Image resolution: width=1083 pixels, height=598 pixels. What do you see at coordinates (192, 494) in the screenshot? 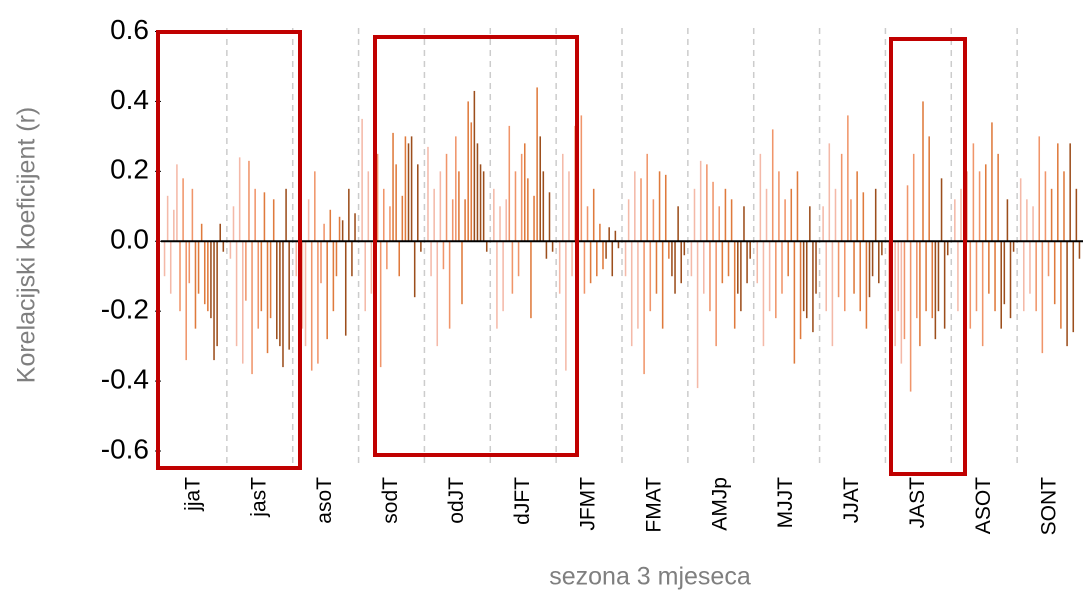
I see `x-tick-label: jjaT` at bounding box center [192, 494].